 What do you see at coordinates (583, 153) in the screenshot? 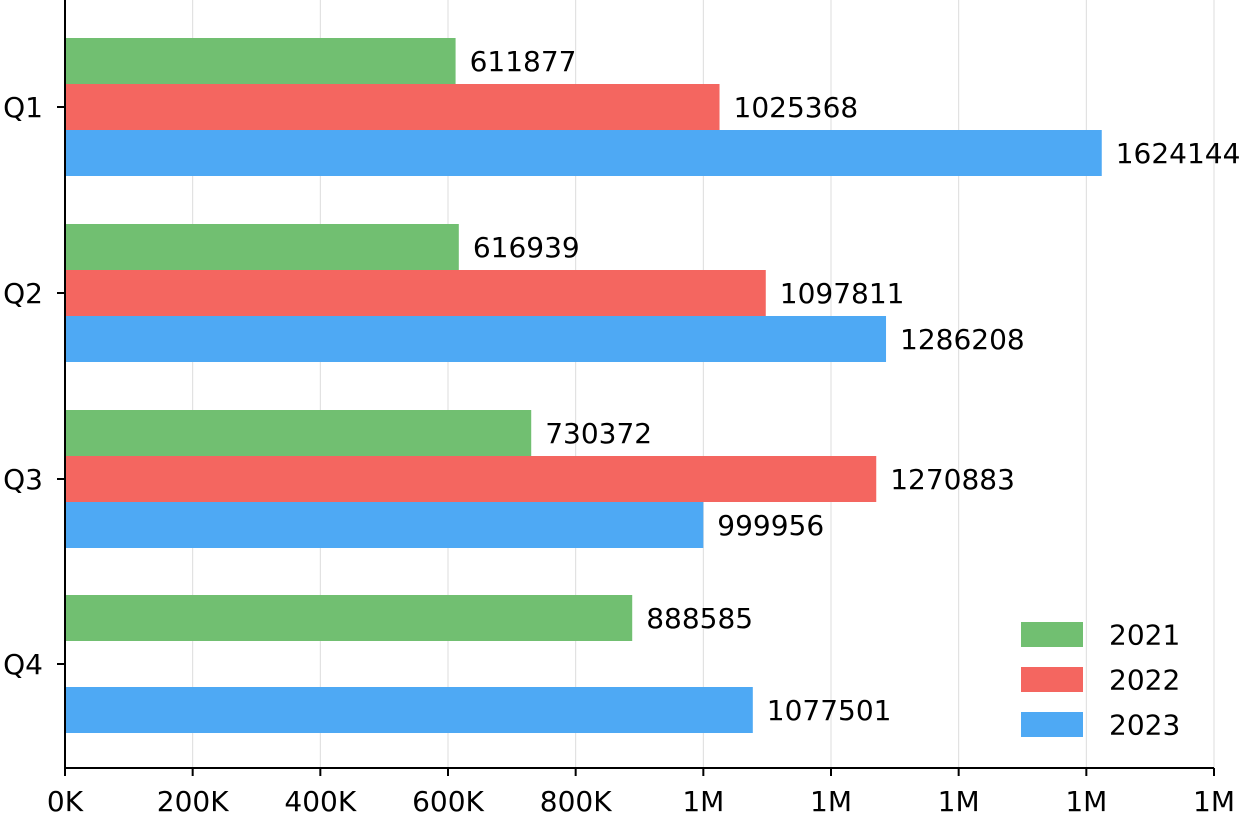
I see `bar-q1-2023` at bounding box center [583, 153].